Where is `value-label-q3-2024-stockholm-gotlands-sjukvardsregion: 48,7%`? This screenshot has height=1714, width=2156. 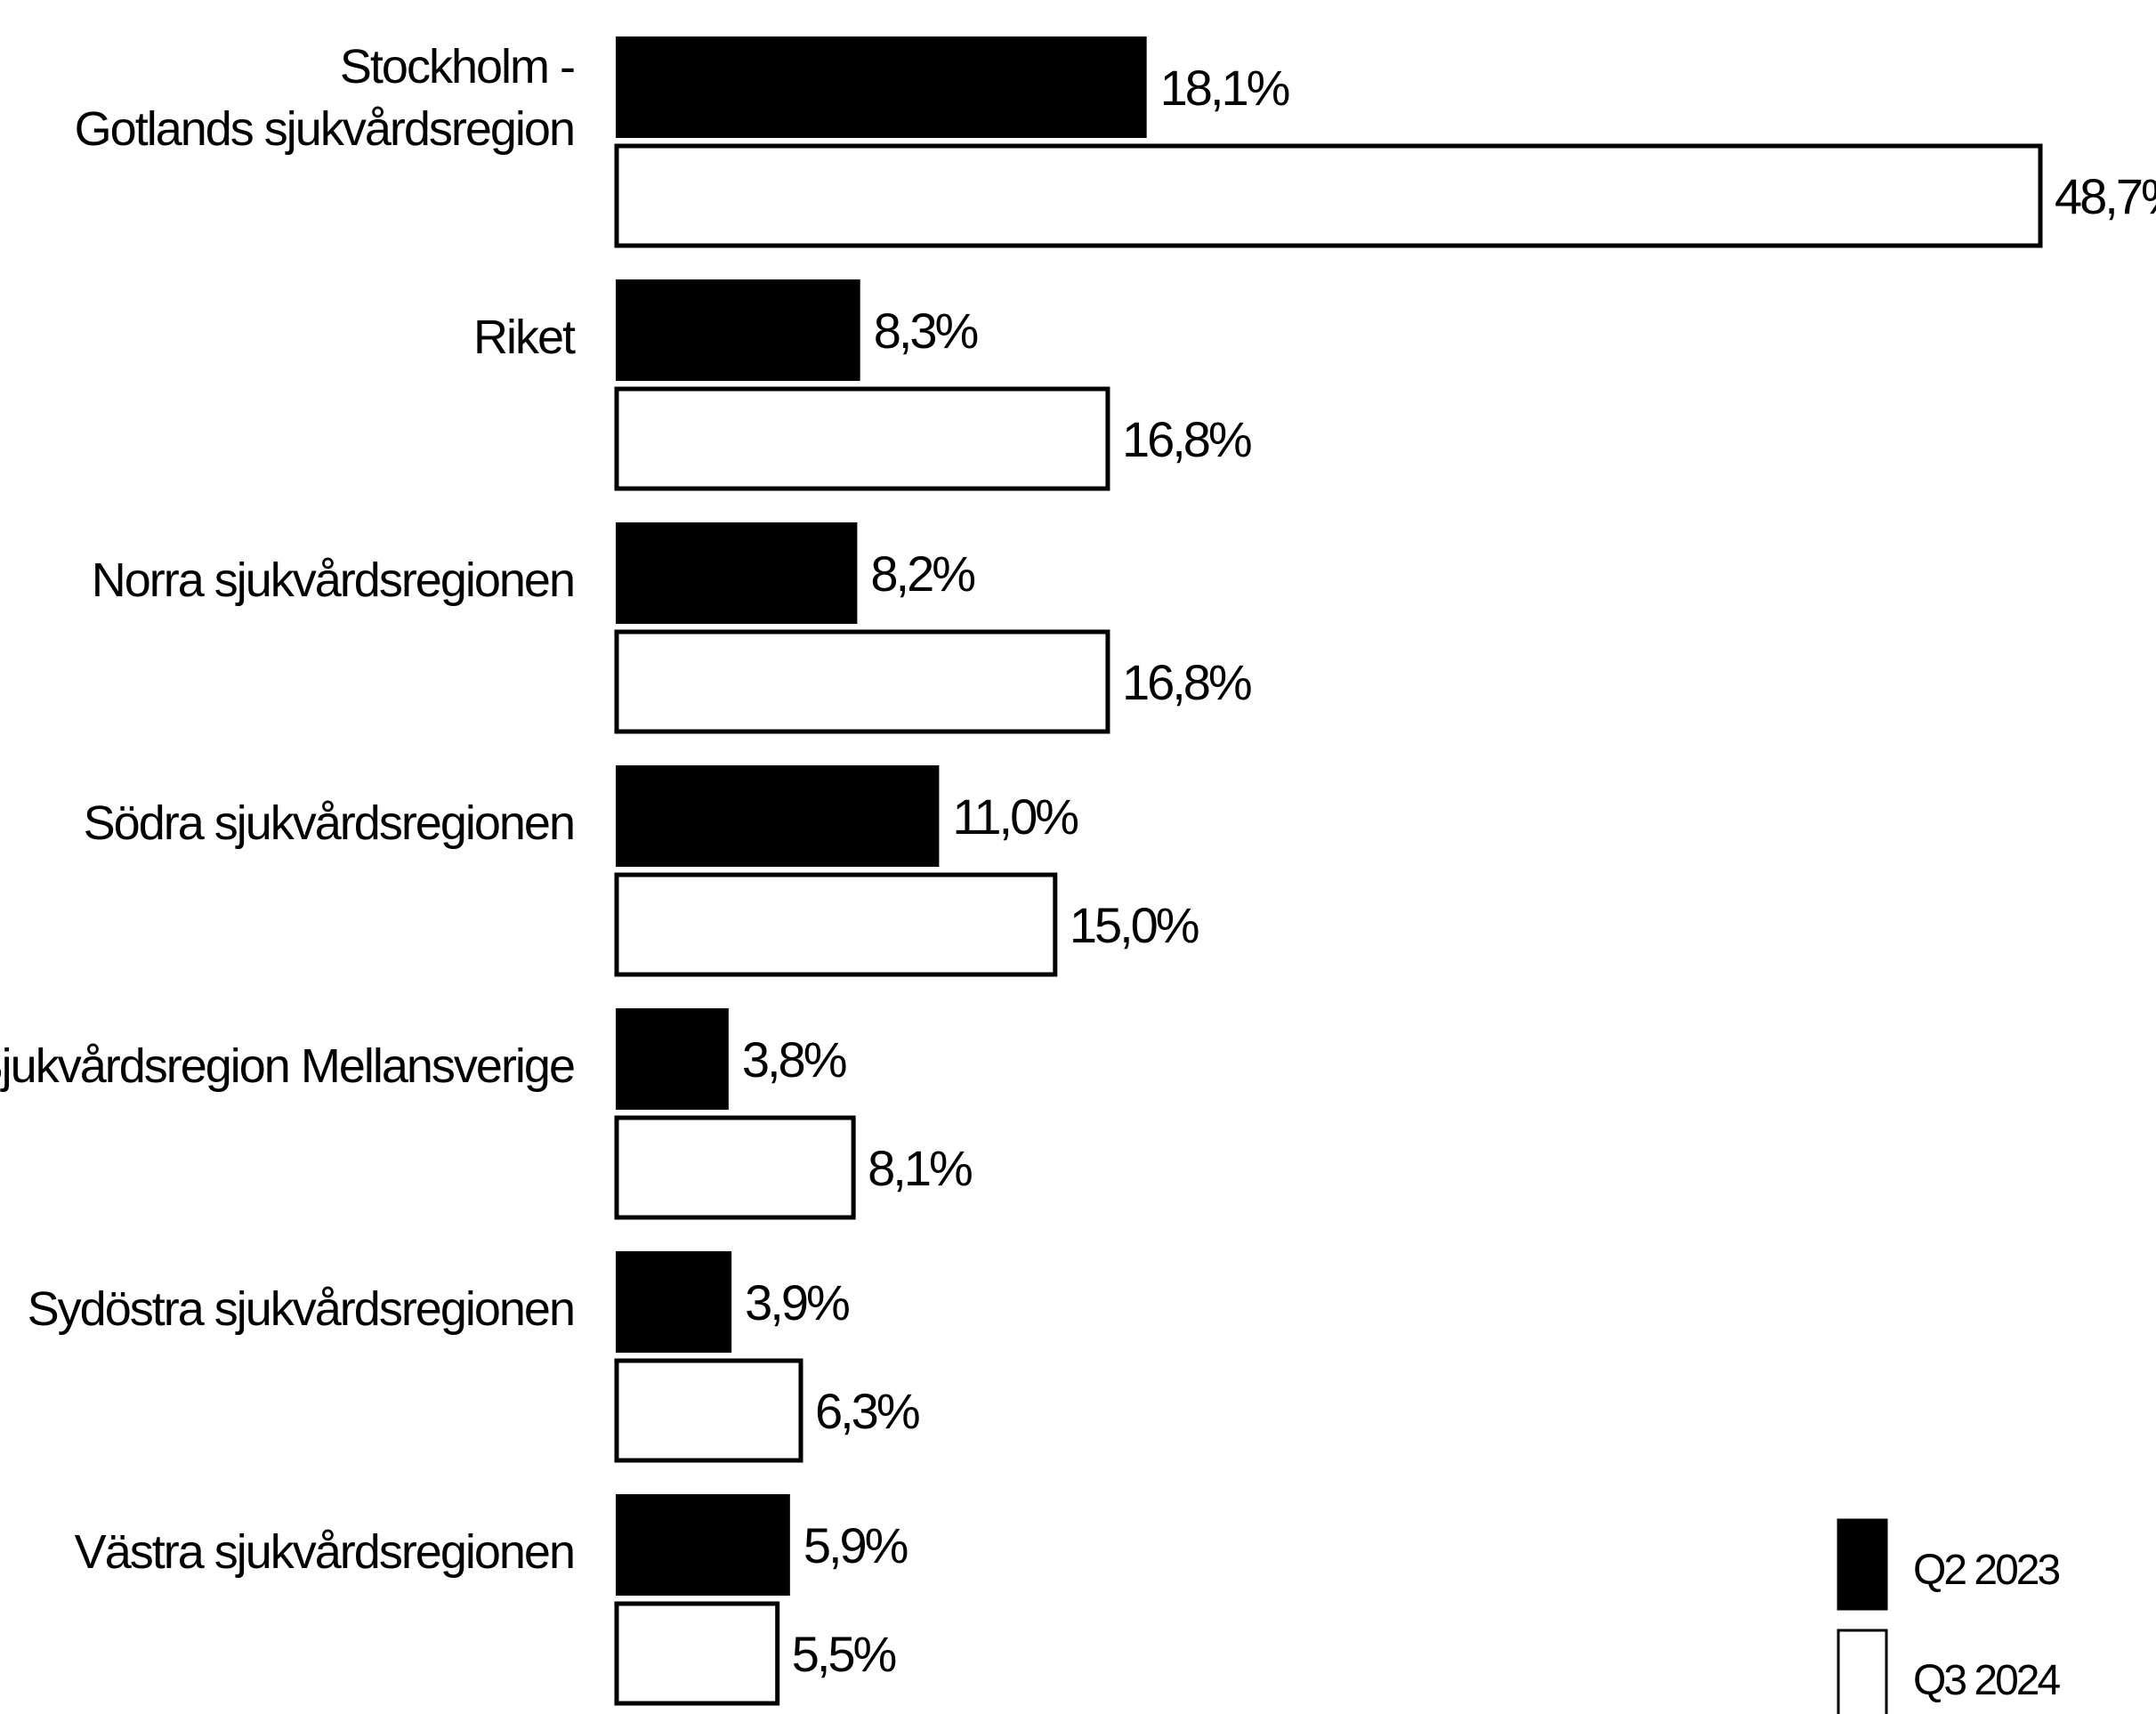
value-label-q3-2024-stockholm-gotlands-sjukvardsregion: 48,7% is located at coordinates (2106, 196).